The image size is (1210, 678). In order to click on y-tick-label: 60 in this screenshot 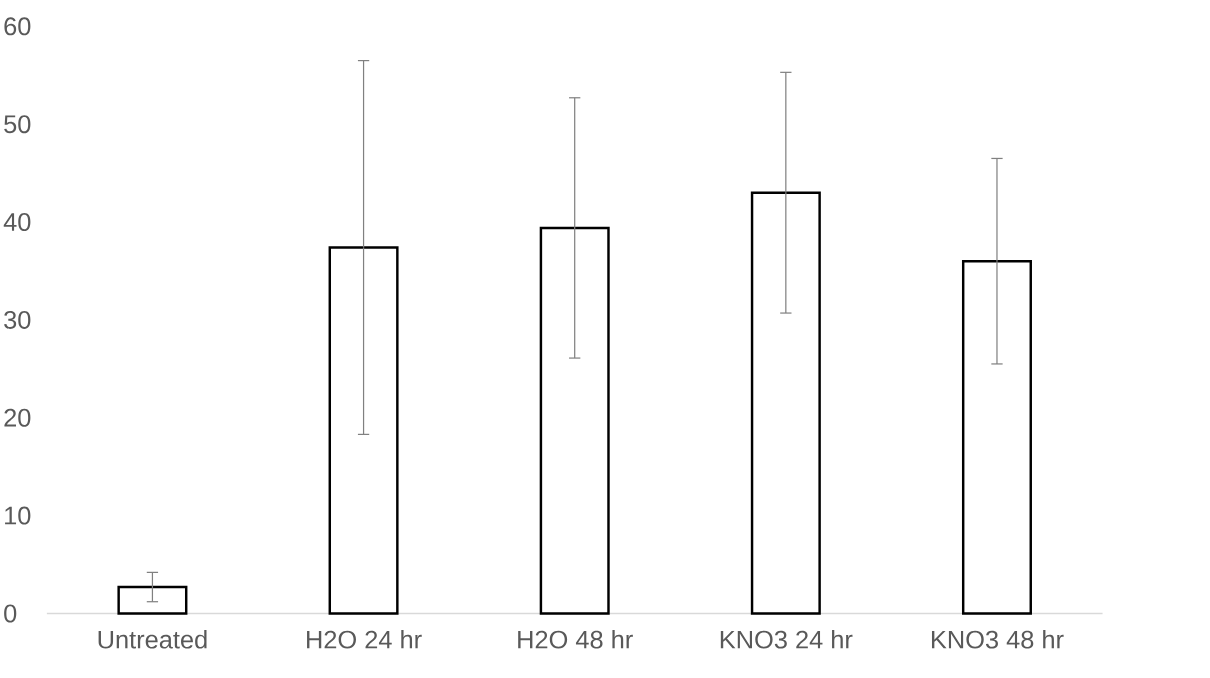, I will do `click(17, 26)`.